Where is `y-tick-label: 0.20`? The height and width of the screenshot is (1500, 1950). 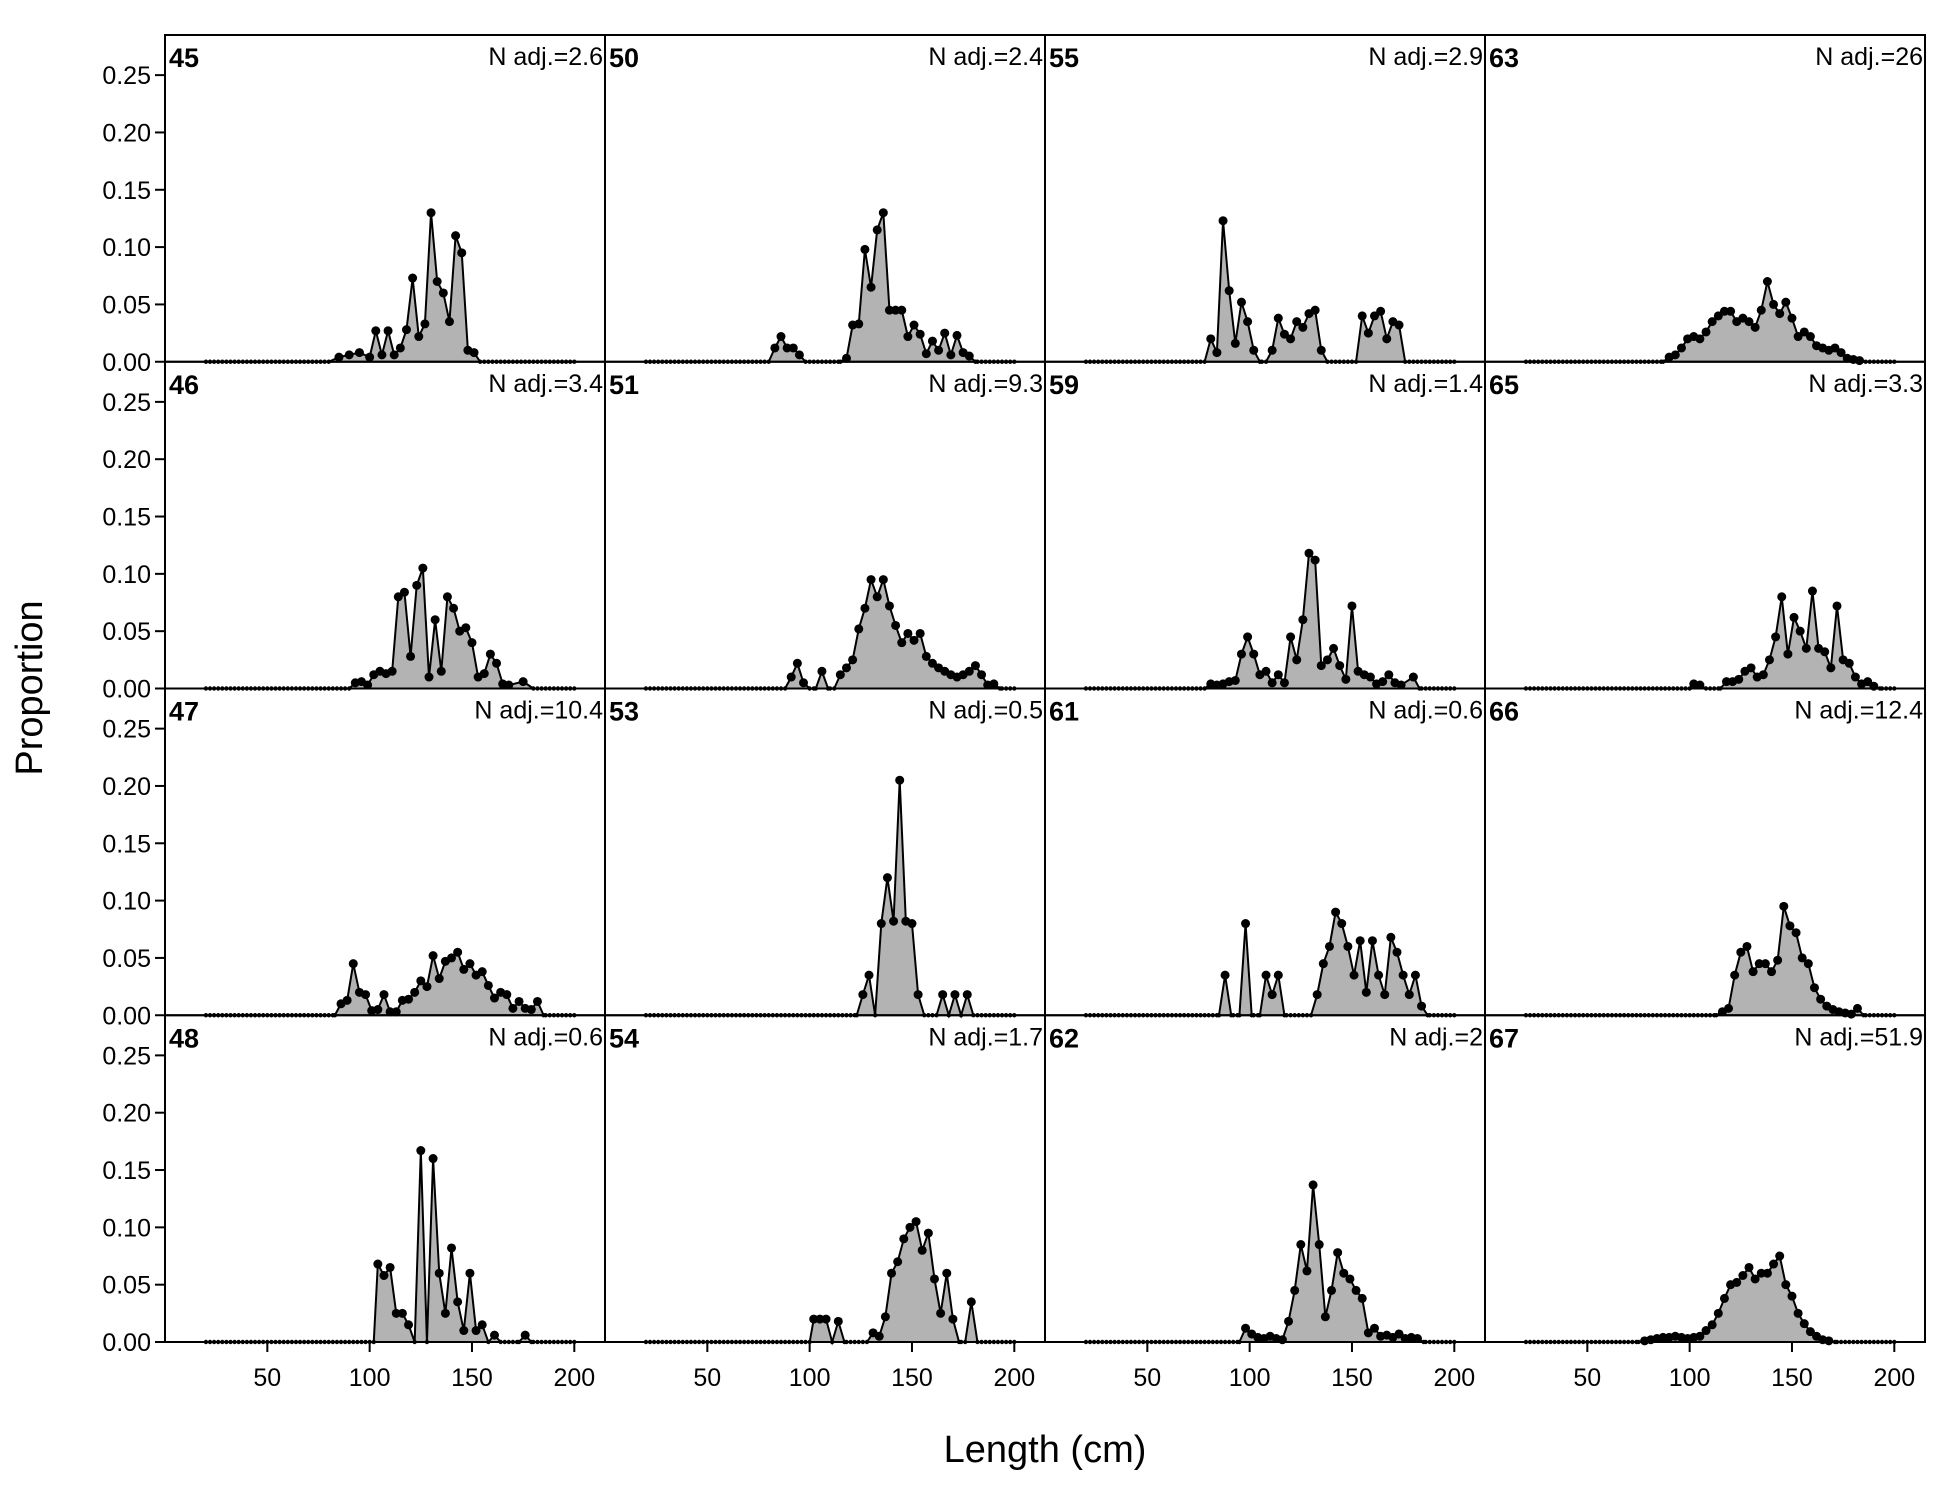 y-tick-label: 0.20 is located at coordinates (126, 133).